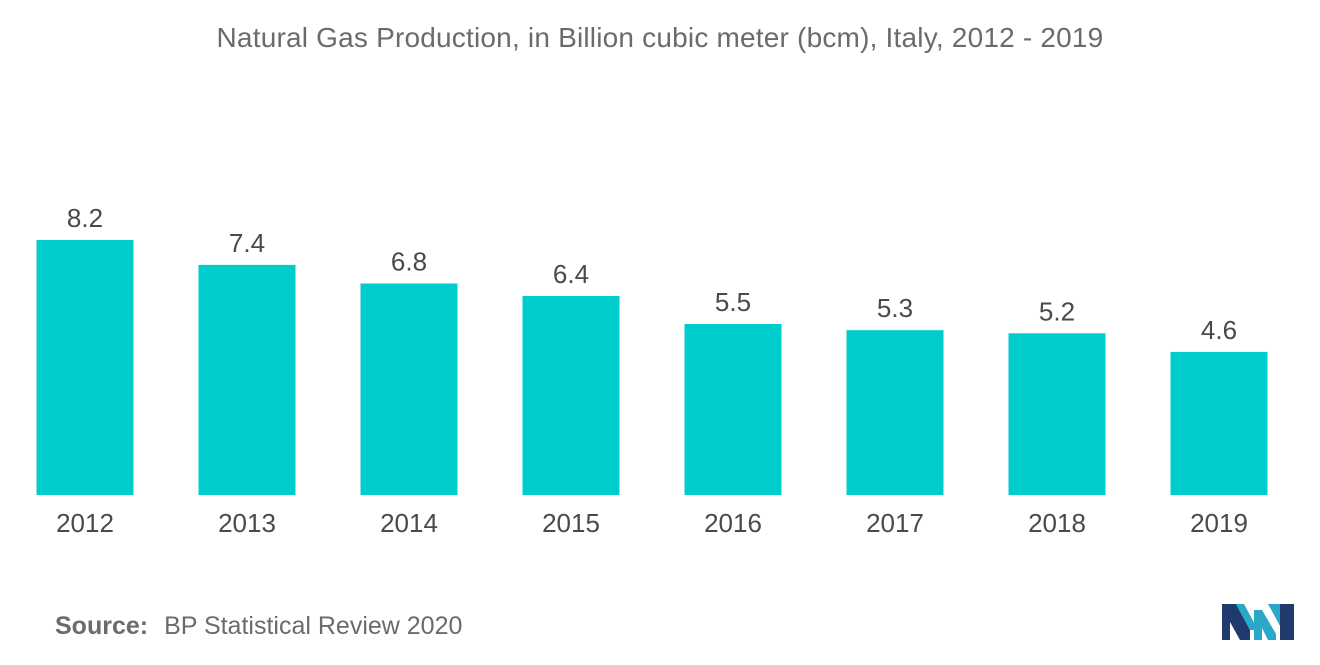 Image resolution: width=1320 pixels, height=665 pixels. I want to click on bar-2015, so click(571, 395).